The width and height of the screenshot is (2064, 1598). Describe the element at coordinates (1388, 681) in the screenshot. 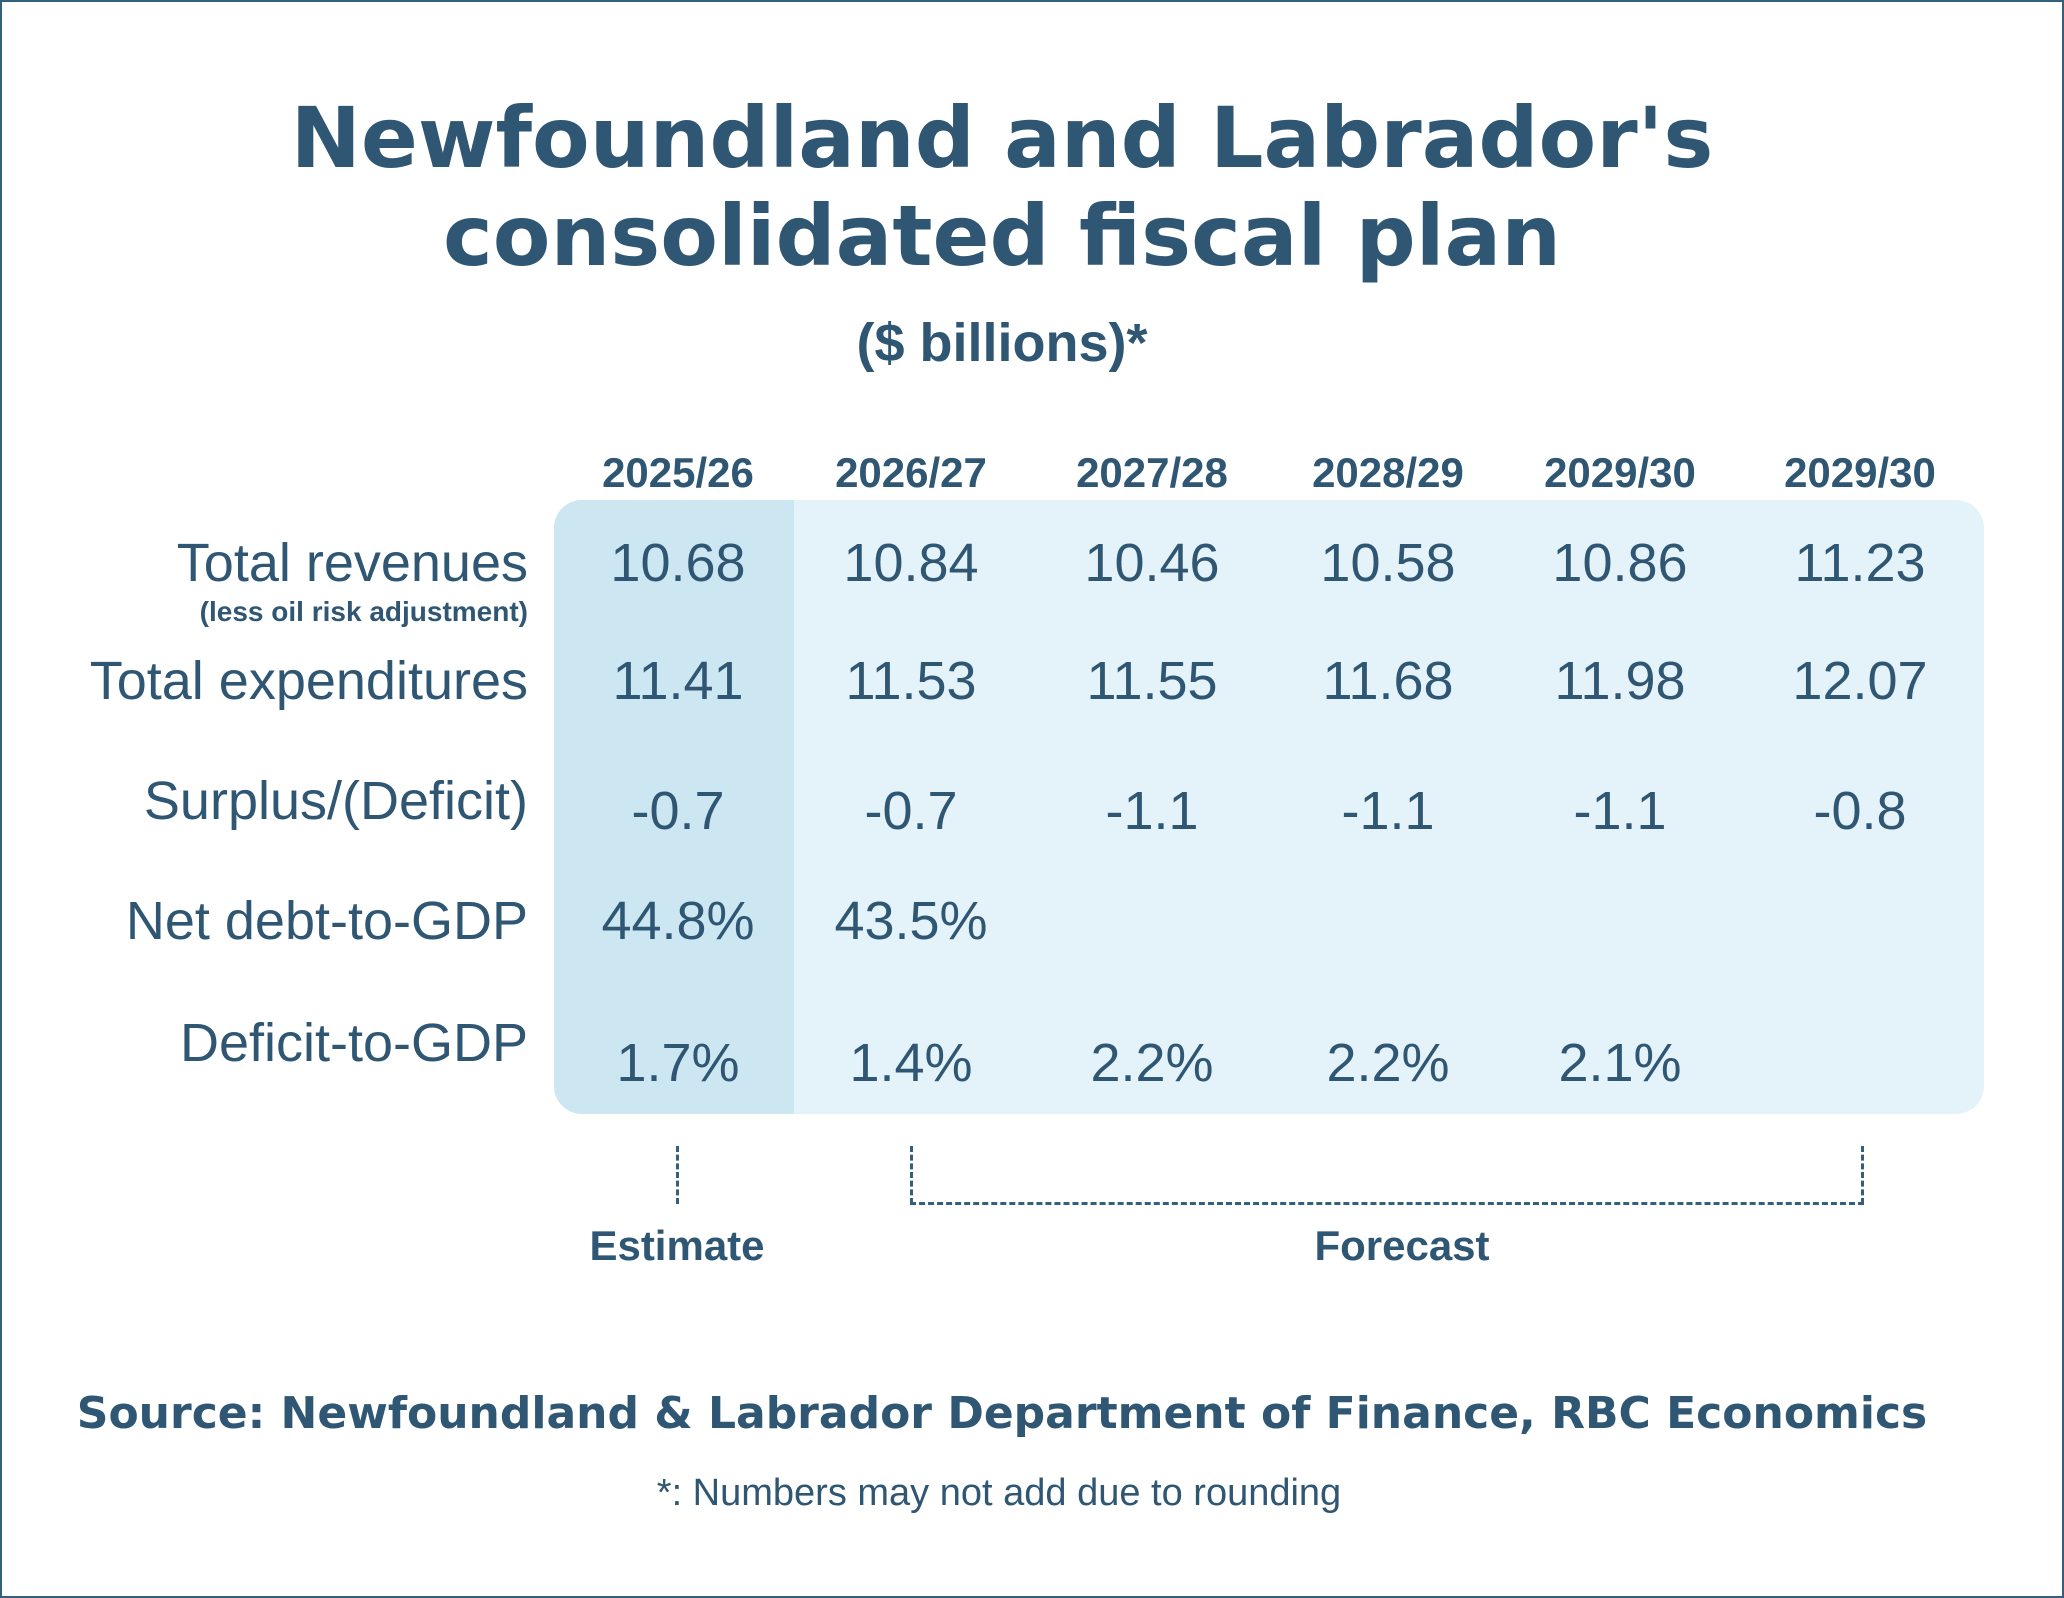

I see `table-cell: 11.68` at that location.